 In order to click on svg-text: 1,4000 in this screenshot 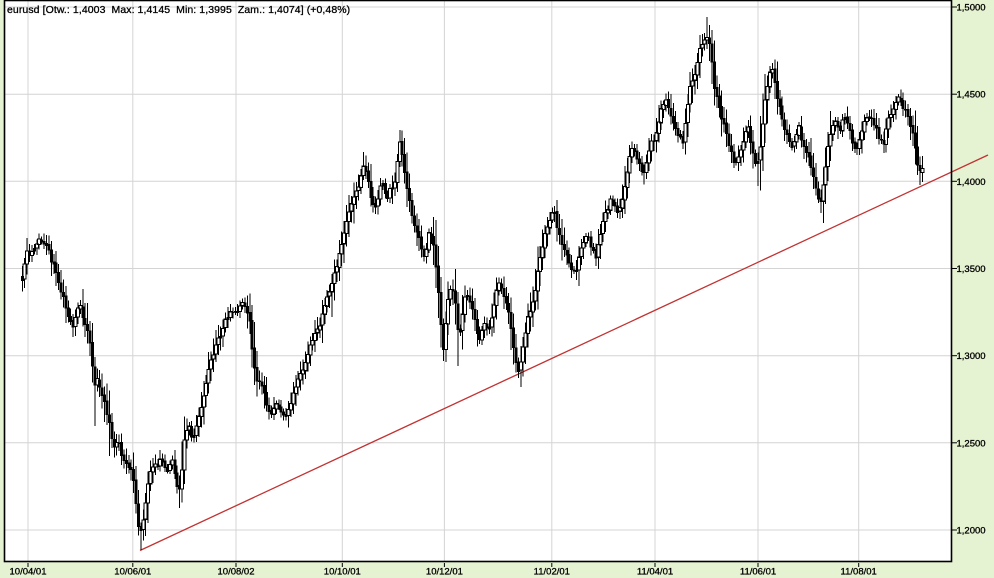, I will do `click(971, 182)`.